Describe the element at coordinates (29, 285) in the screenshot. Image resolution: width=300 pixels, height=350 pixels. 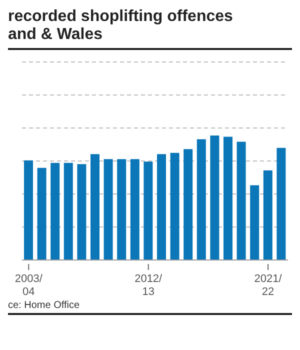
I see `x-tick-label: 2003/04` at that location.